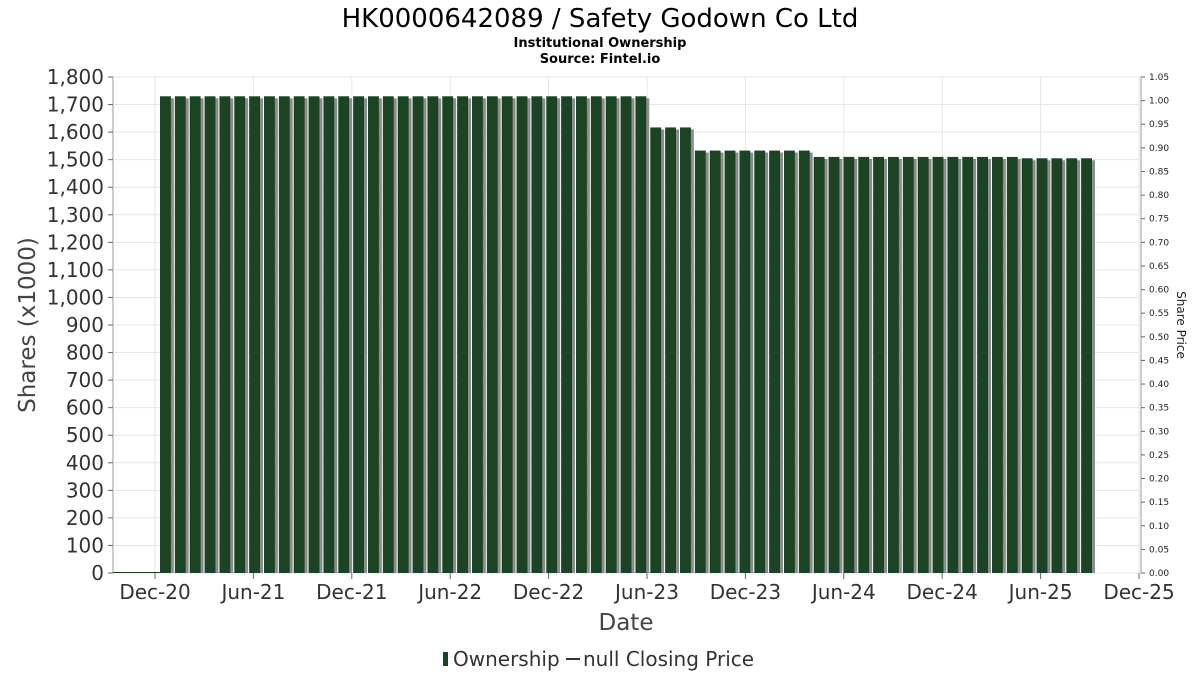 The image size is (1200, 675). Describe the element at coordinates (1159, 409) in the screenshot. I see `y2-tick-label: 0.35` at that location.